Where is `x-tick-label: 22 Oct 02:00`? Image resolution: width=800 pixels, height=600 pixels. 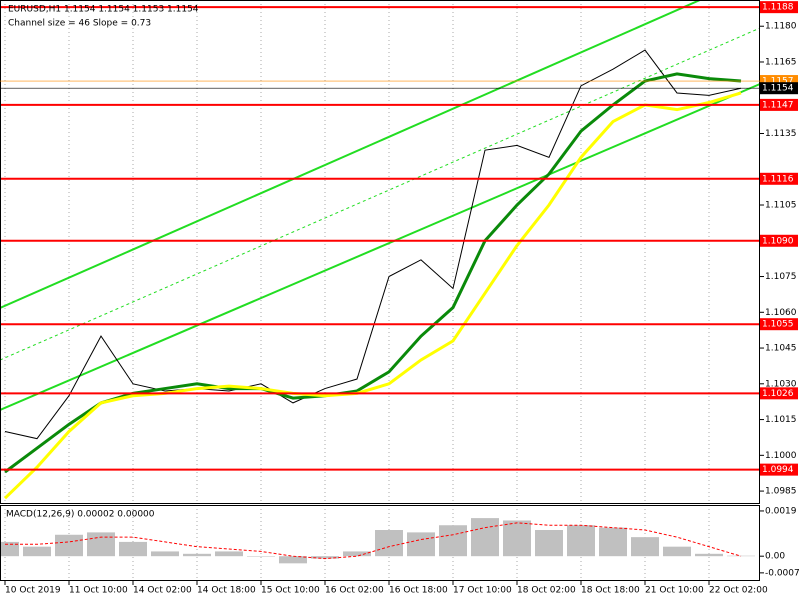
x-tick-label: 22 Oct 02:00 is located at coordinates (738, 591).